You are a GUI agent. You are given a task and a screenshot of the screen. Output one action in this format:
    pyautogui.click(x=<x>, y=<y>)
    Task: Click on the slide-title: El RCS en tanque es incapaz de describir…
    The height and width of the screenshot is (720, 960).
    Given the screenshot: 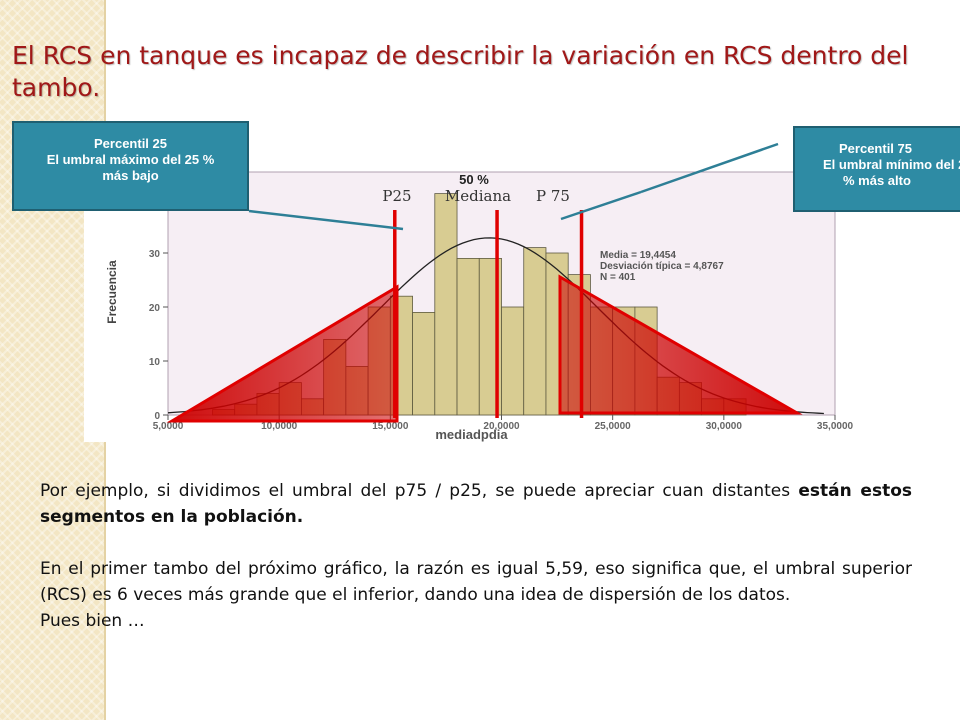 What is the action you would take?
    pyautogui.click(x=460, y=71)
    